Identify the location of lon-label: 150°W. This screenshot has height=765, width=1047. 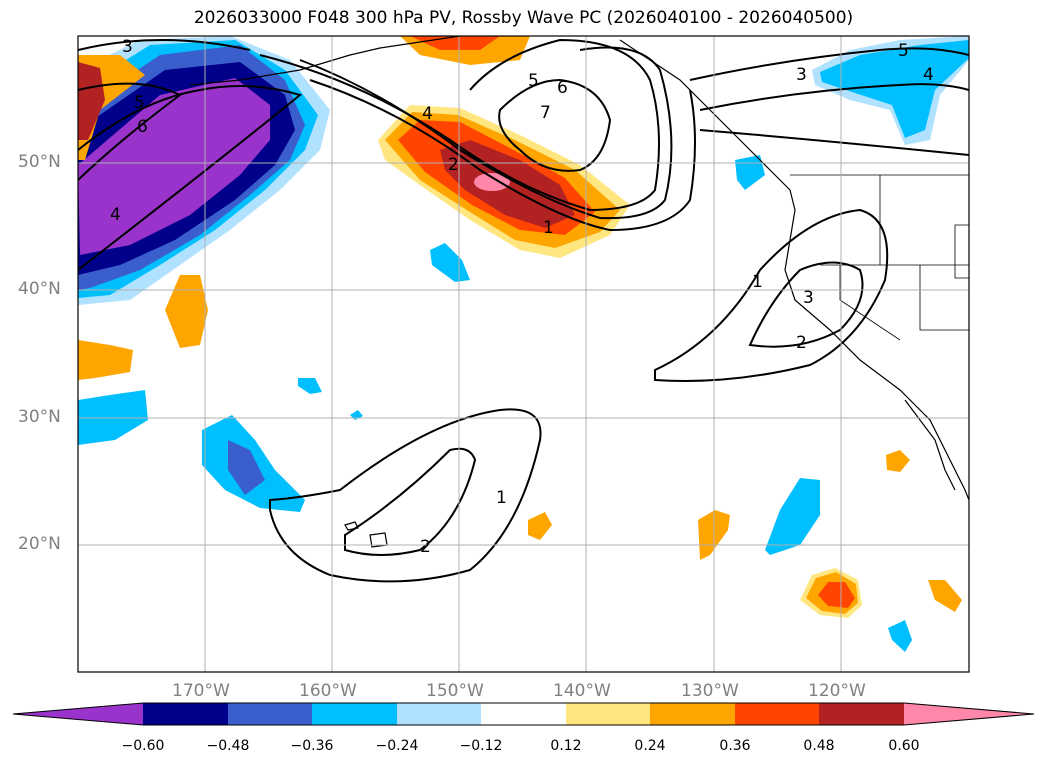
(455, 691).